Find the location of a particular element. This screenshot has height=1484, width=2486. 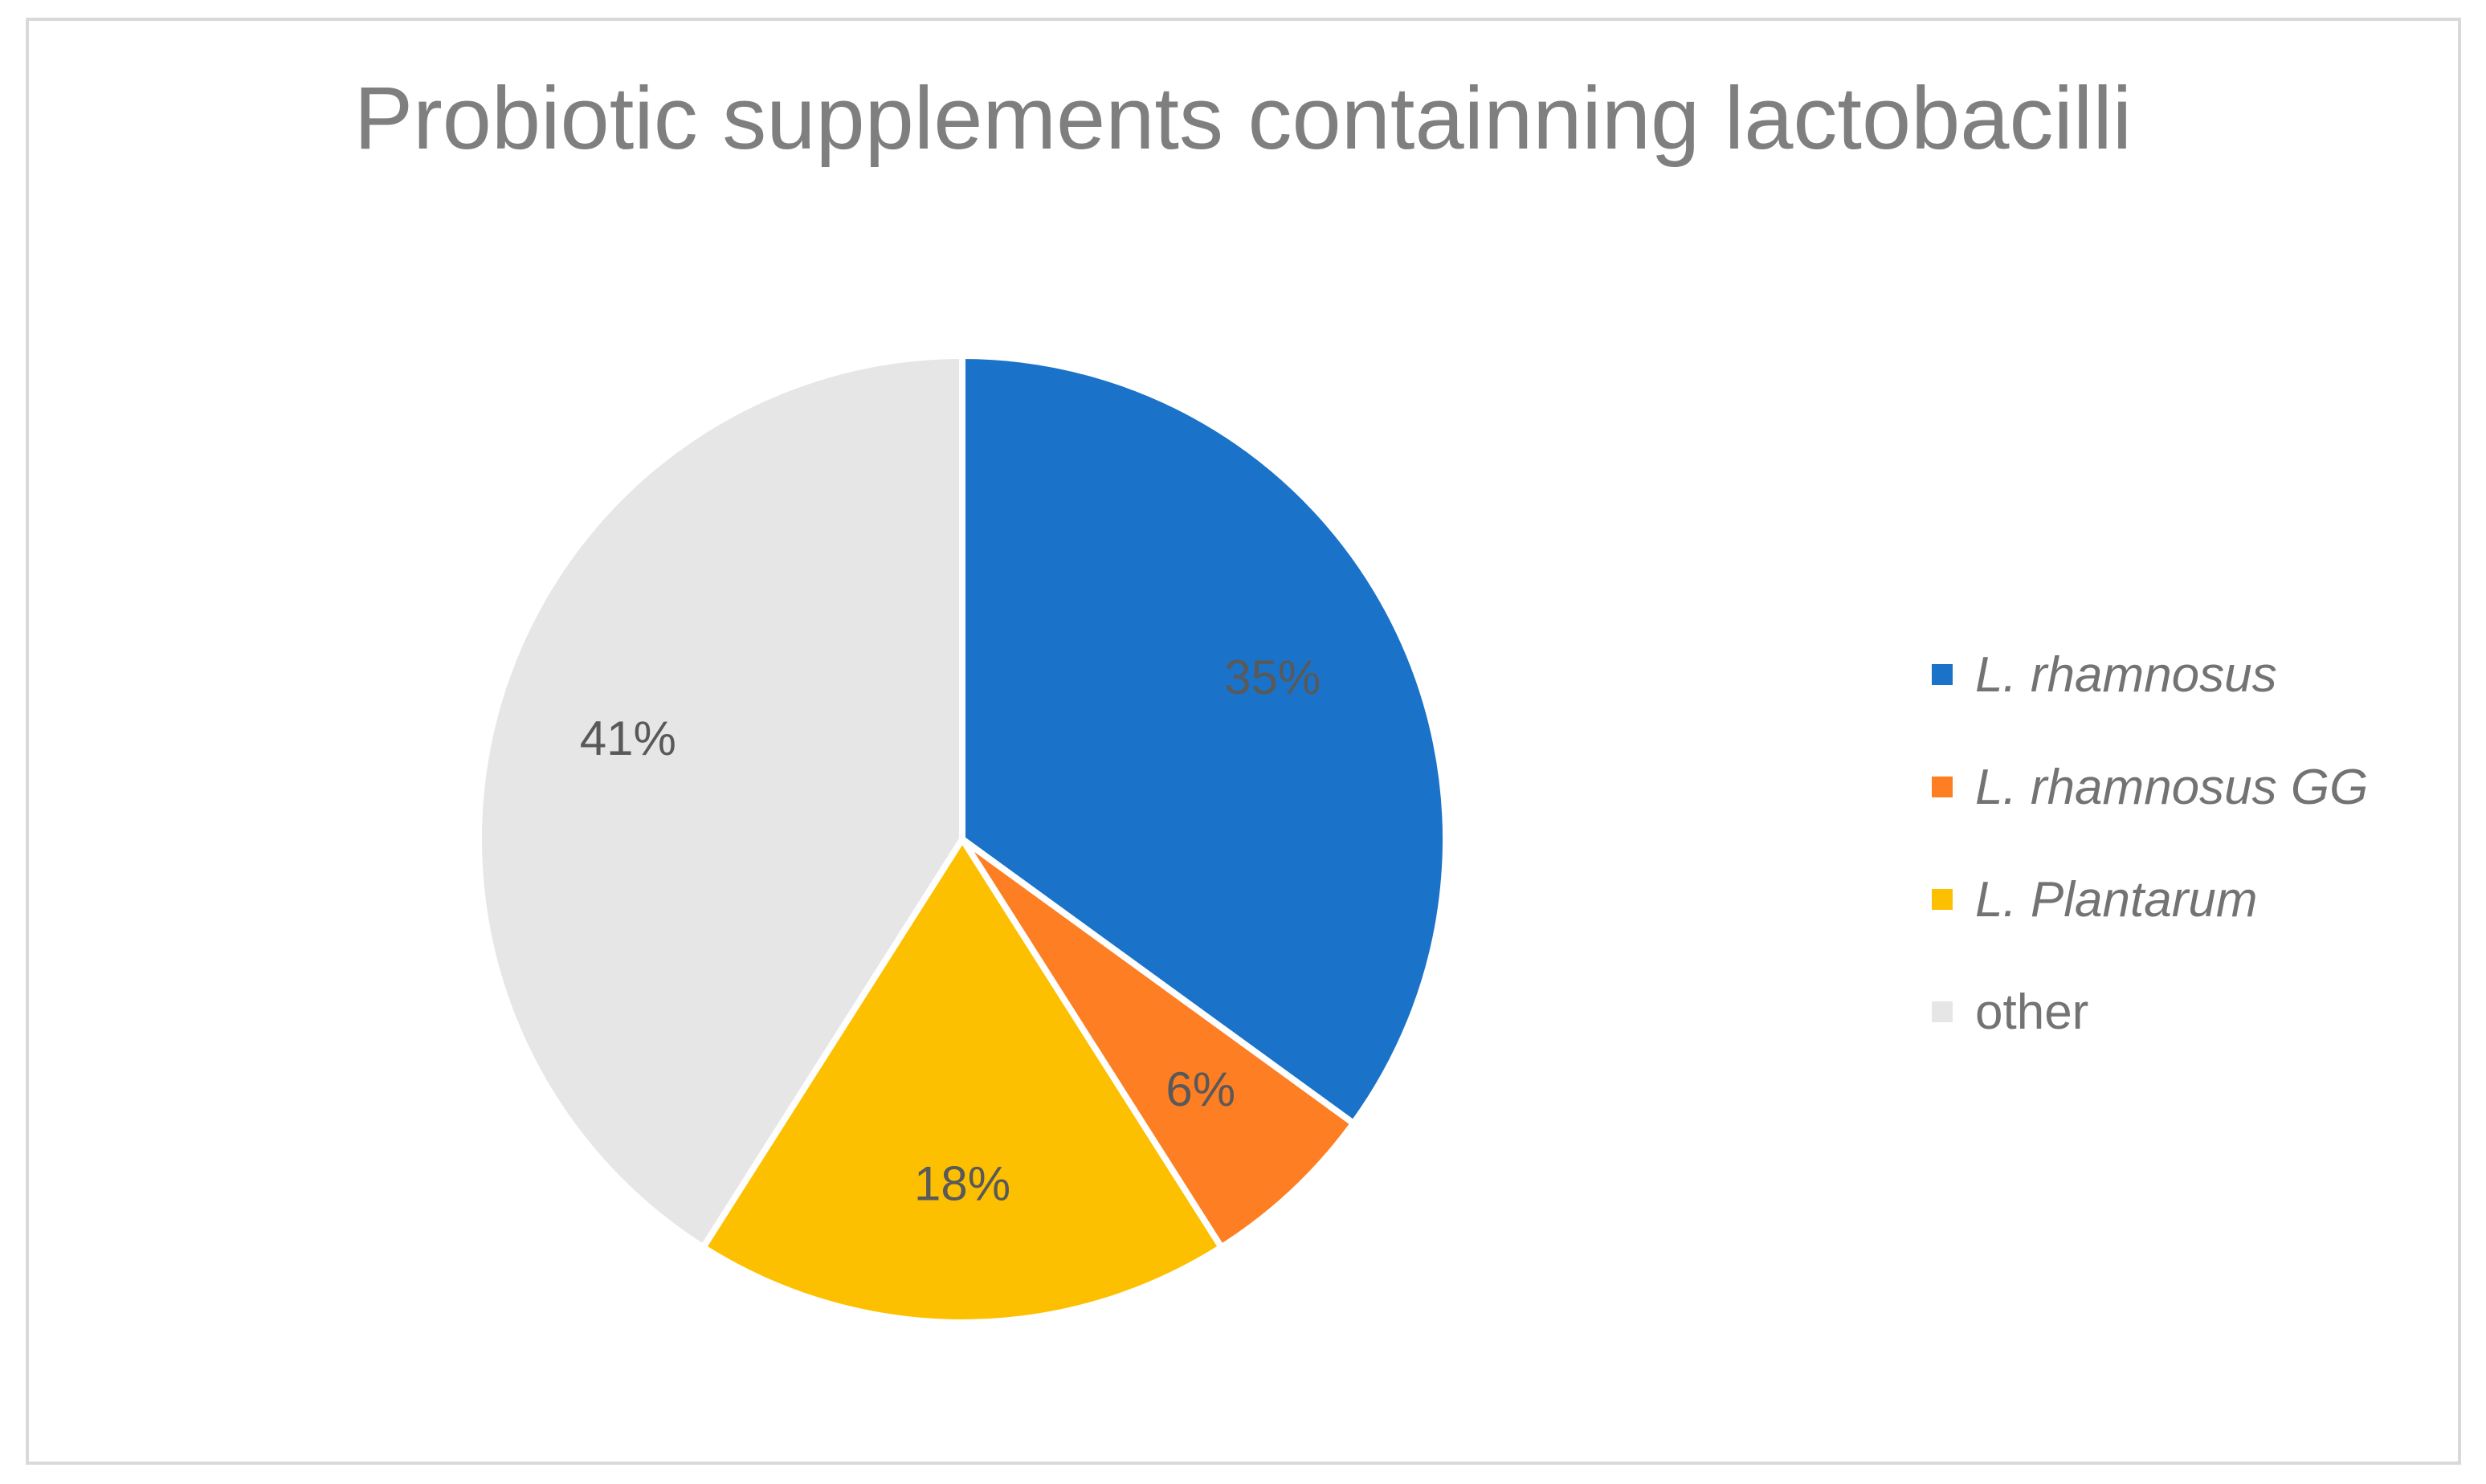

legend-item-l-plantarum: L. Plantarum is located at coordinates (2150, 899).